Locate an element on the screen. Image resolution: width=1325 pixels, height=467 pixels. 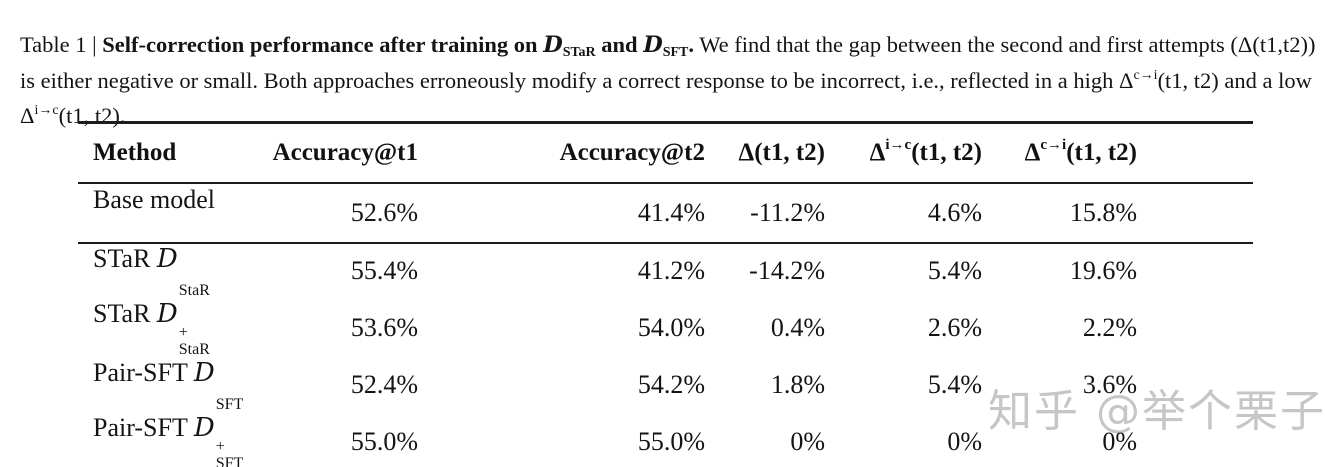
cell-accuracy-t1: 52.4% is located at coordinates (384, 384).